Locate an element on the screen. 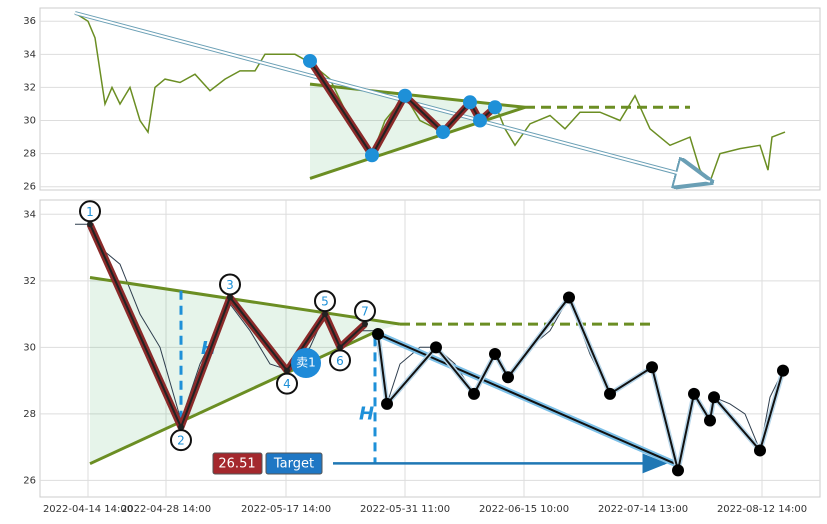 This screenshot has height=524, width=827. pattern-label: 3 is located at coordinates (230, 285).